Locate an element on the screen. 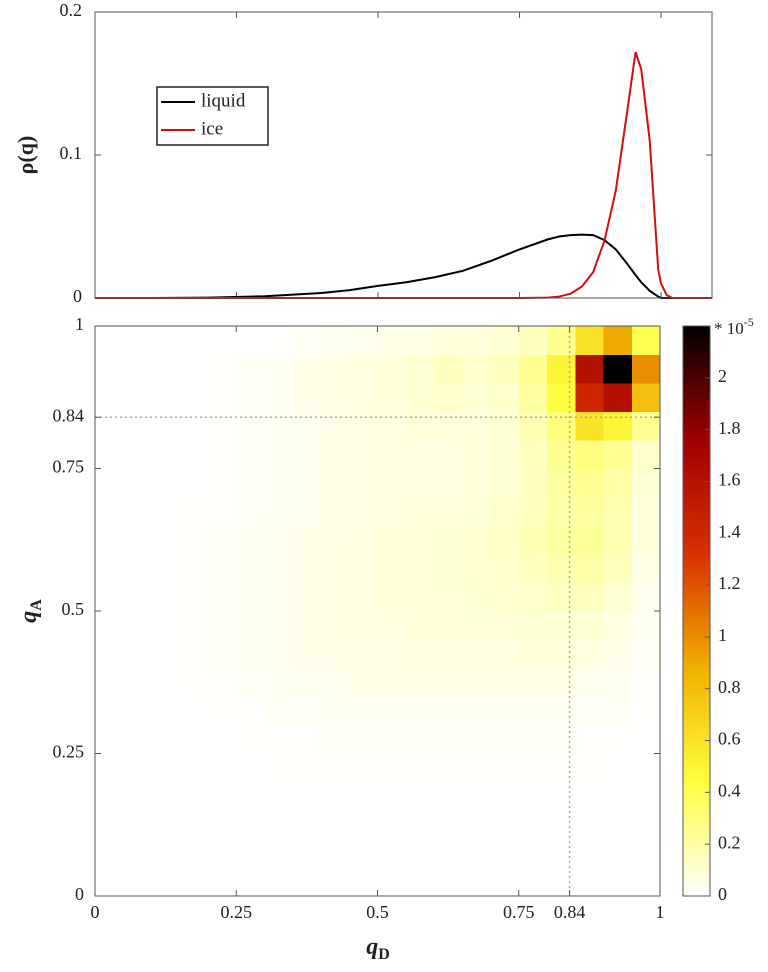 The image size is (768, 972). y-tick-label: 0 is located at coordinates (77, 296).